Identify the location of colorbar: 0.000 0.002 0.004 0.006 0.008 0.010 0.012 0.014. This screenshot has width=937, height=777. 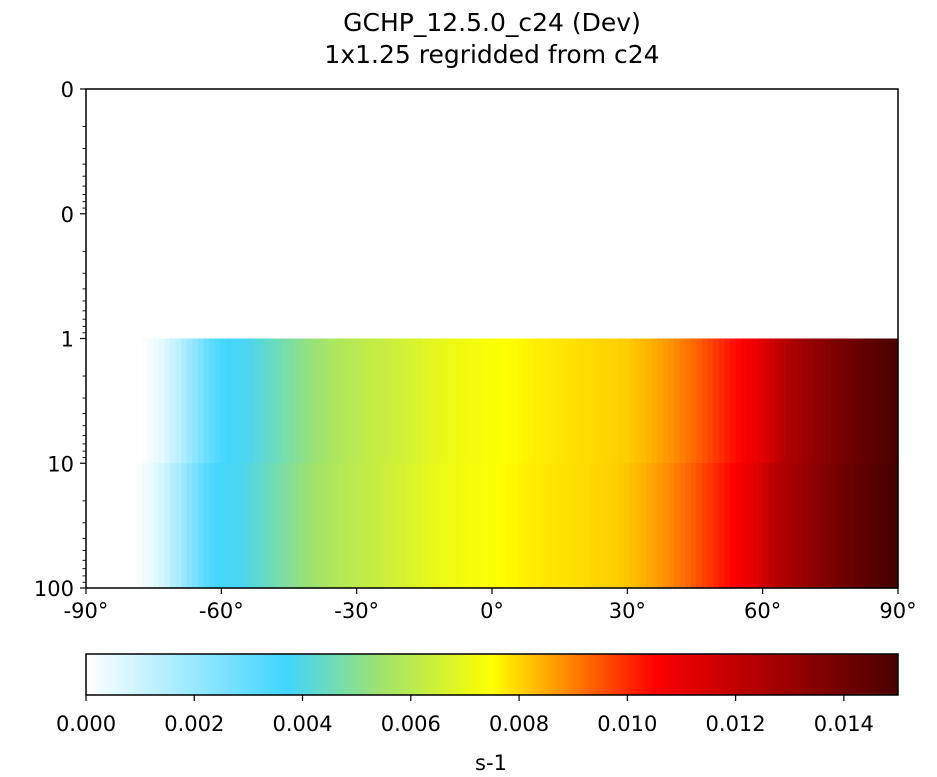
(477, 694).